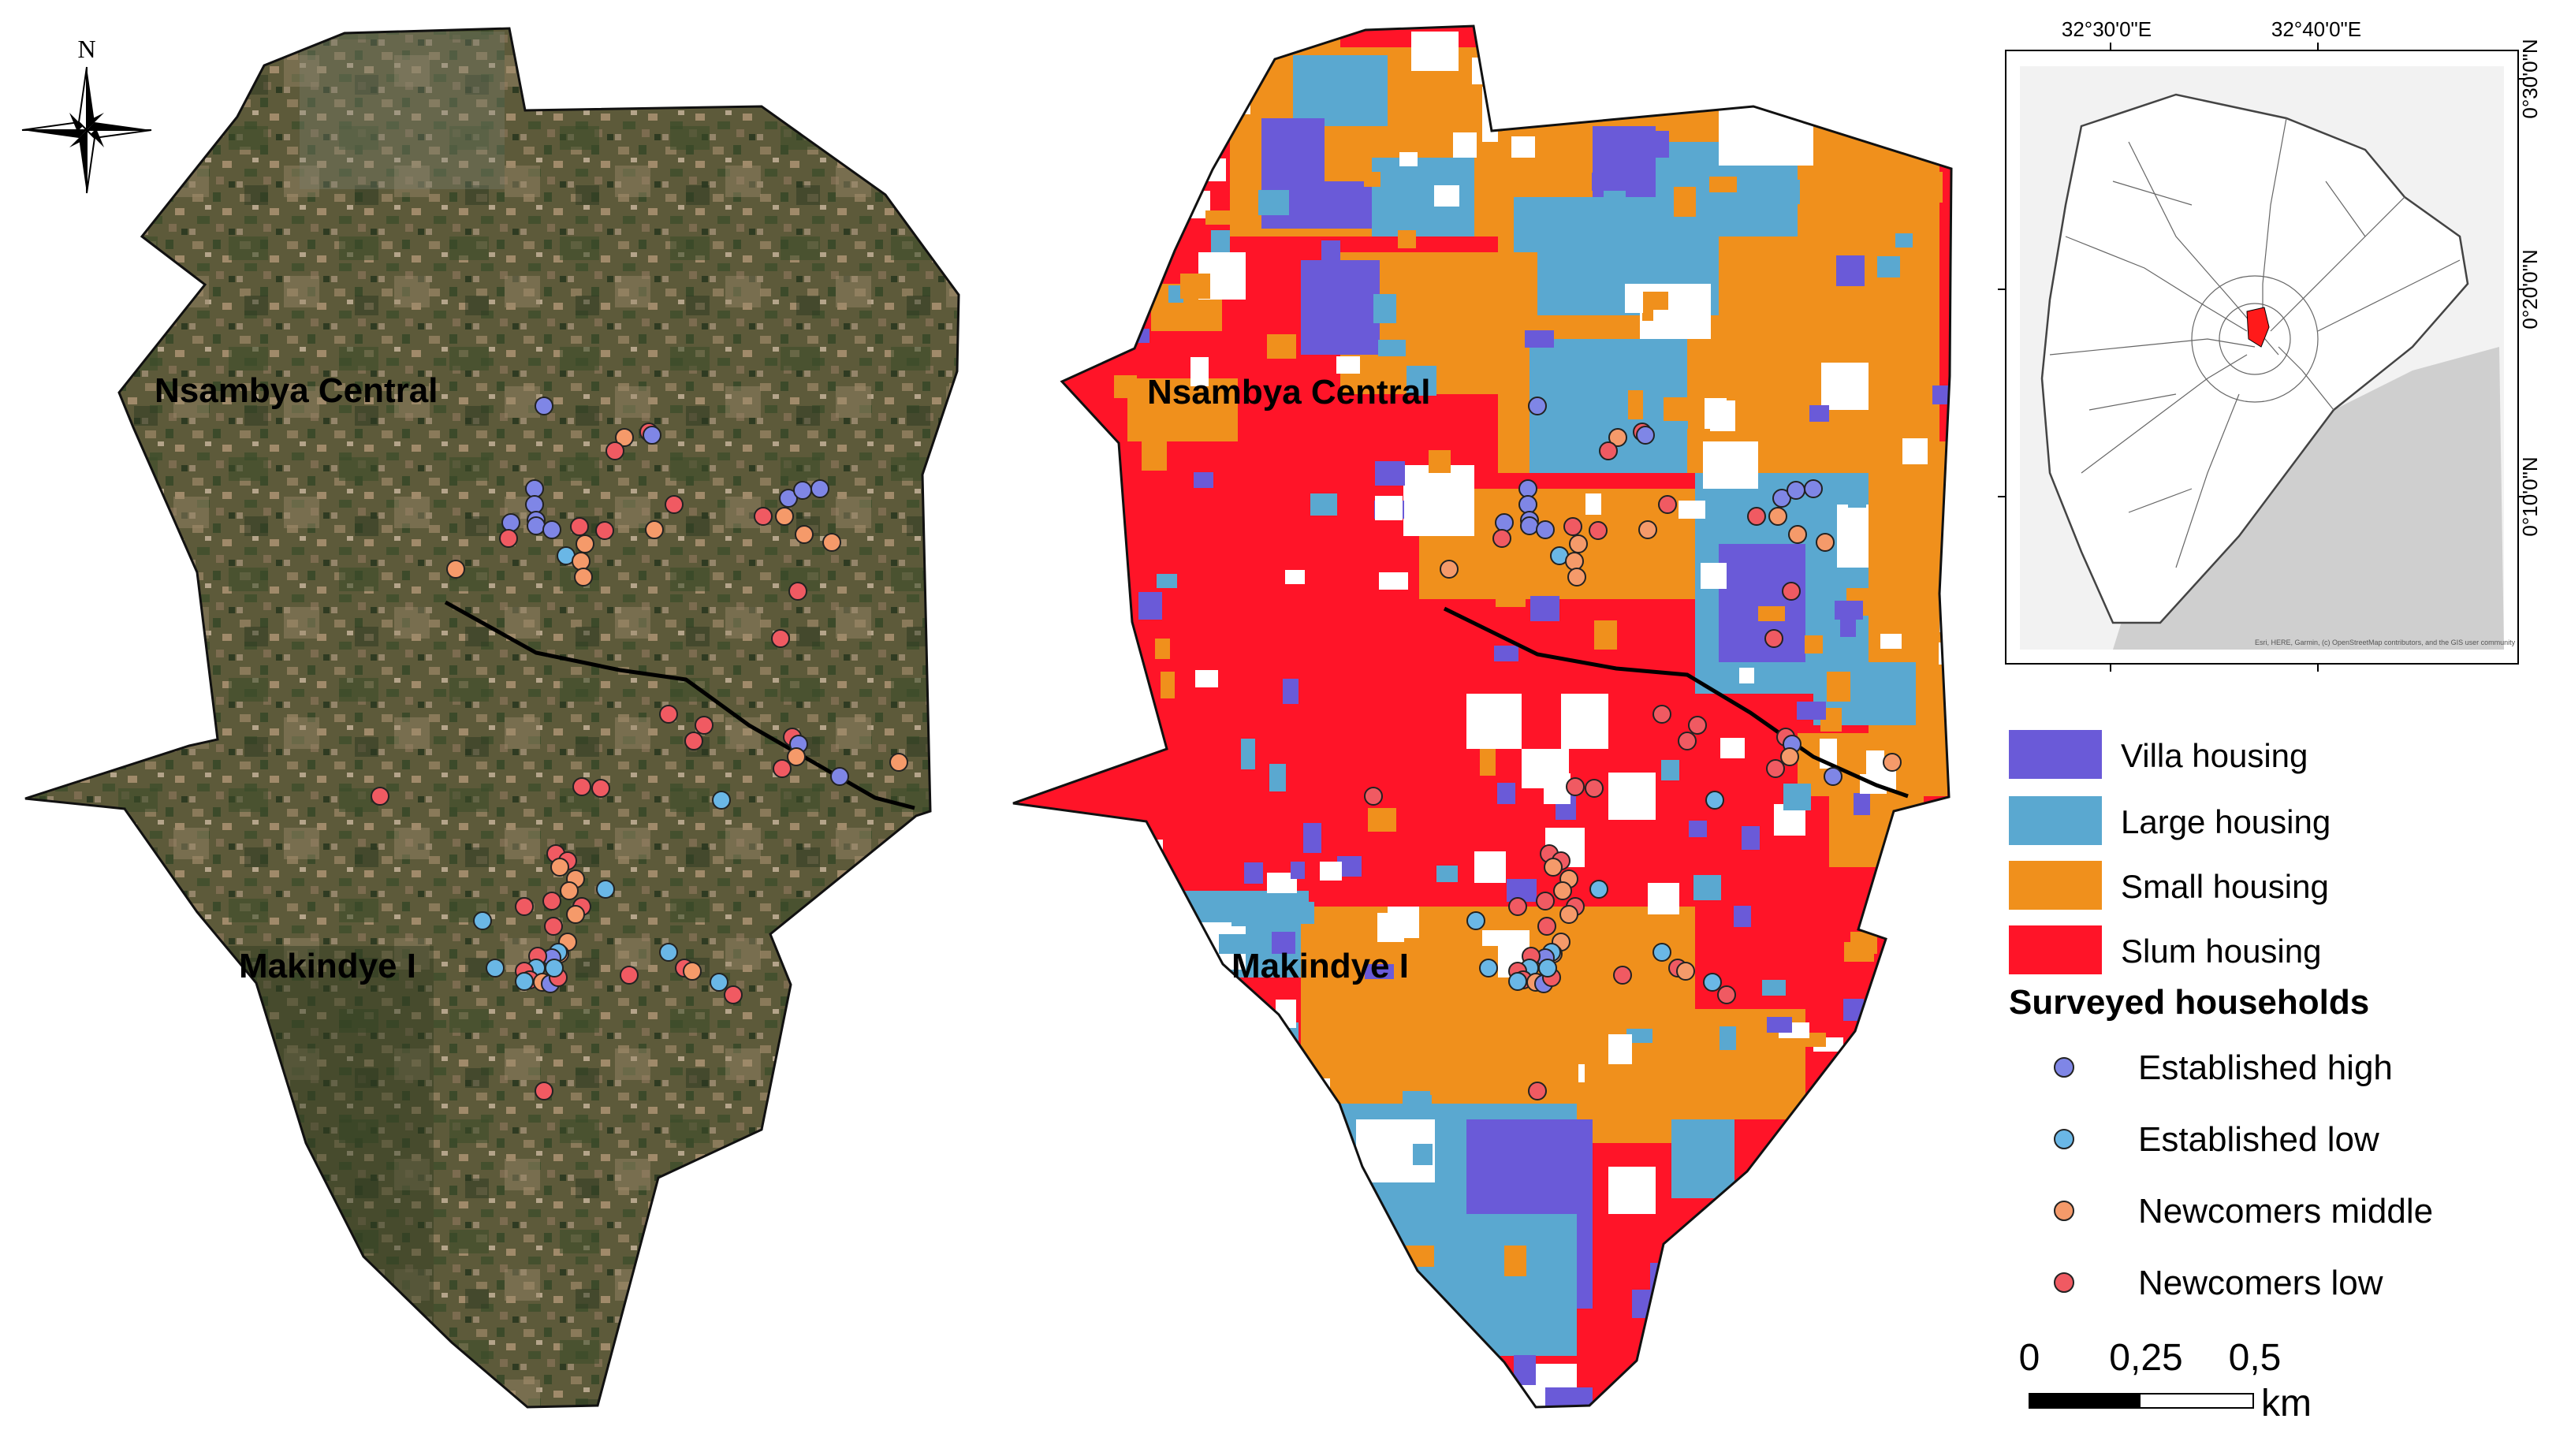  Describe the element at coordinates (2189, 1002) in the screenshot. I see `legend-households-title: Surveyed households` at that location.